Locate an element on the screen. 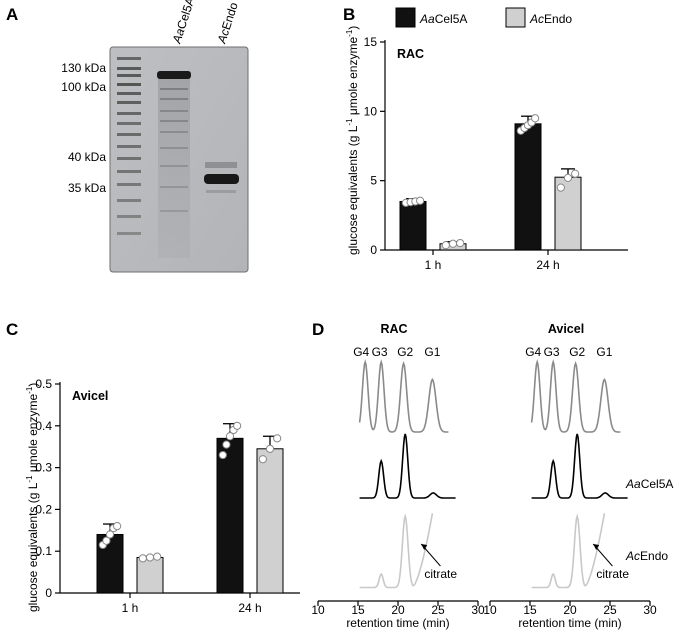 The image size is (685, 630). legend-label-aacel5a: AaCel5A is located at coordinates (443, 19).